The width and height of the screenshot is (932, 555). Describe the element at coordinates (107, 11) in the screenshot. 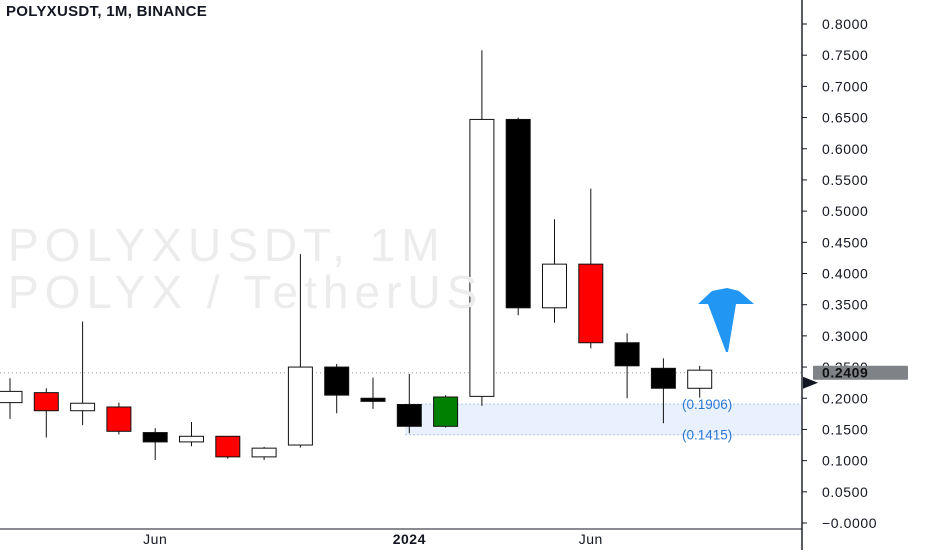

I see `chart-title: POLYXUSDT, 1M, BINANCE` at that location.